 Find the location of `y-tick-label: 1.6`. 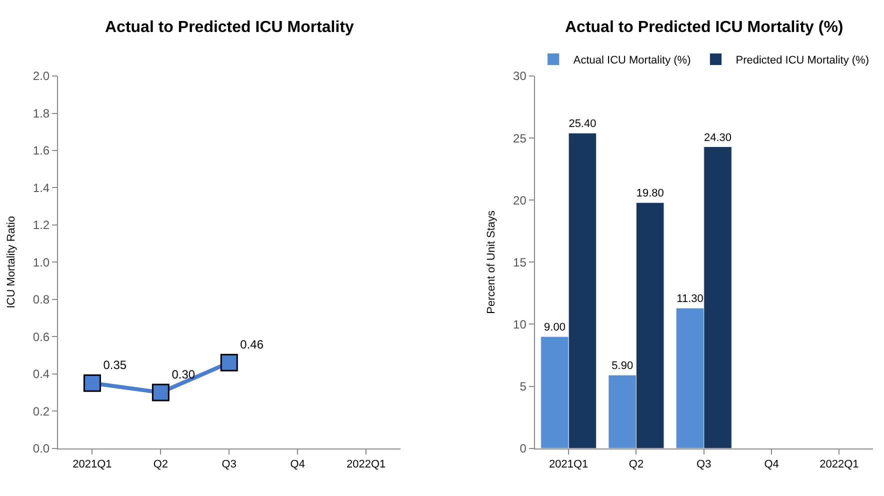

y-tick-label: 1.6 is located at coordinates (41, 151).